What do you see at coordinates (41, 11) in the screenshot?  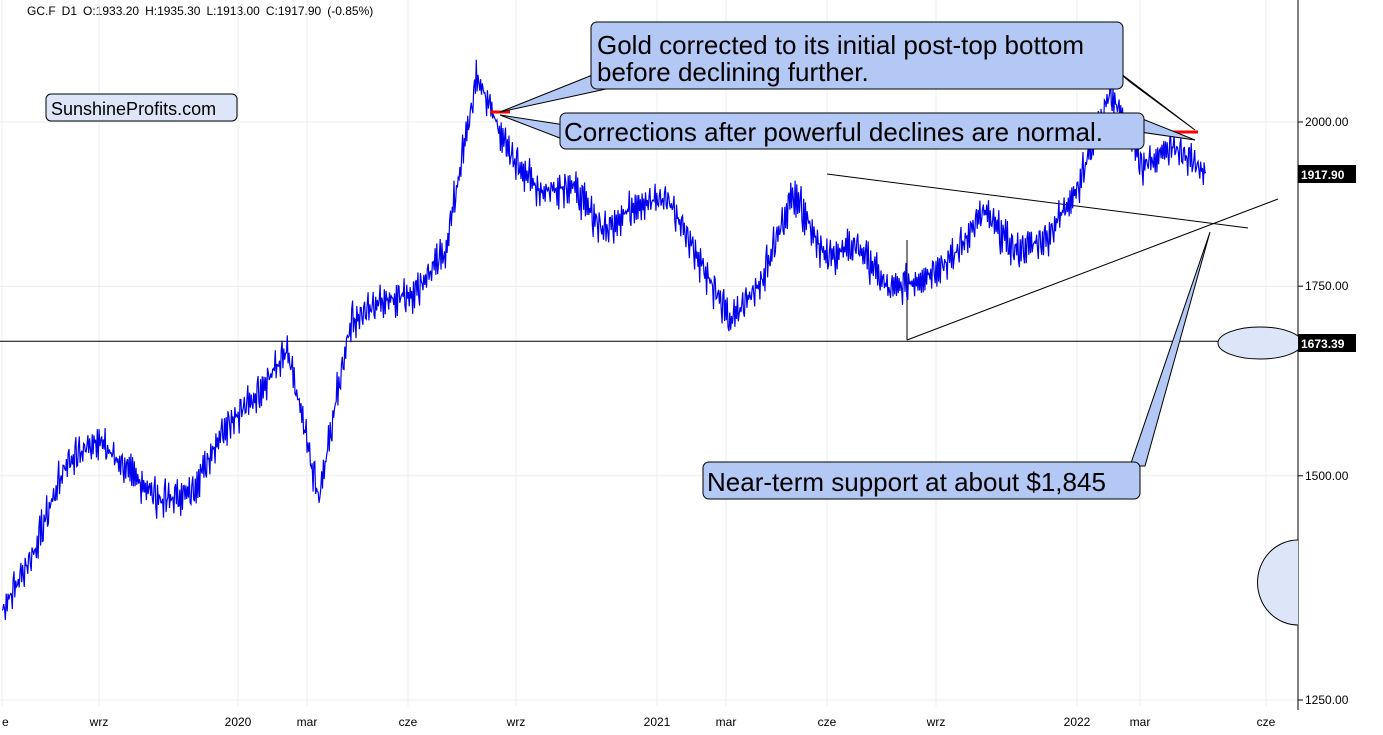 I see `symbol: GC.F` at bounding box center [41, 11].